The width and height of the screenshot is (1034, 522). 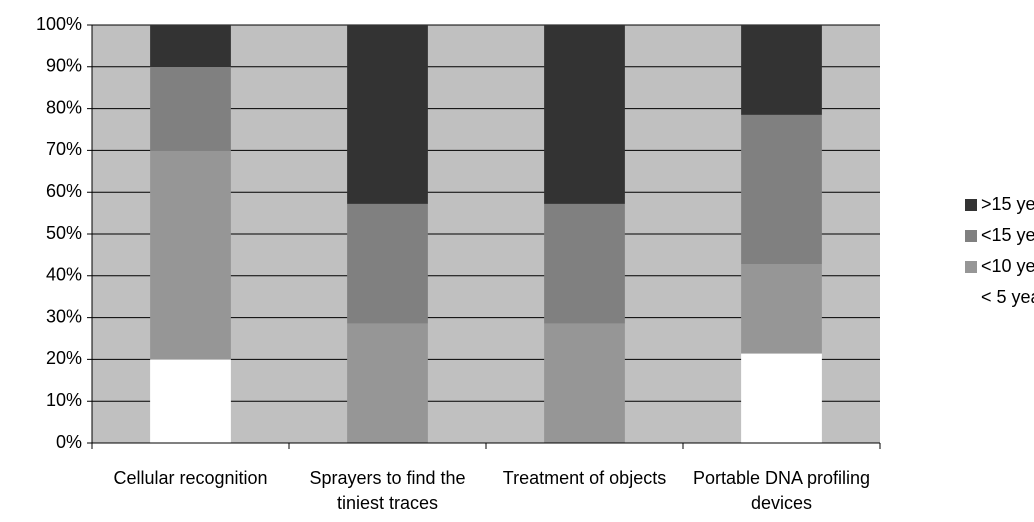 What do you see at coordinates (64, 149) in the screenshot?
I see `y-tick-label: 70%` at bounding box center [64, 149].